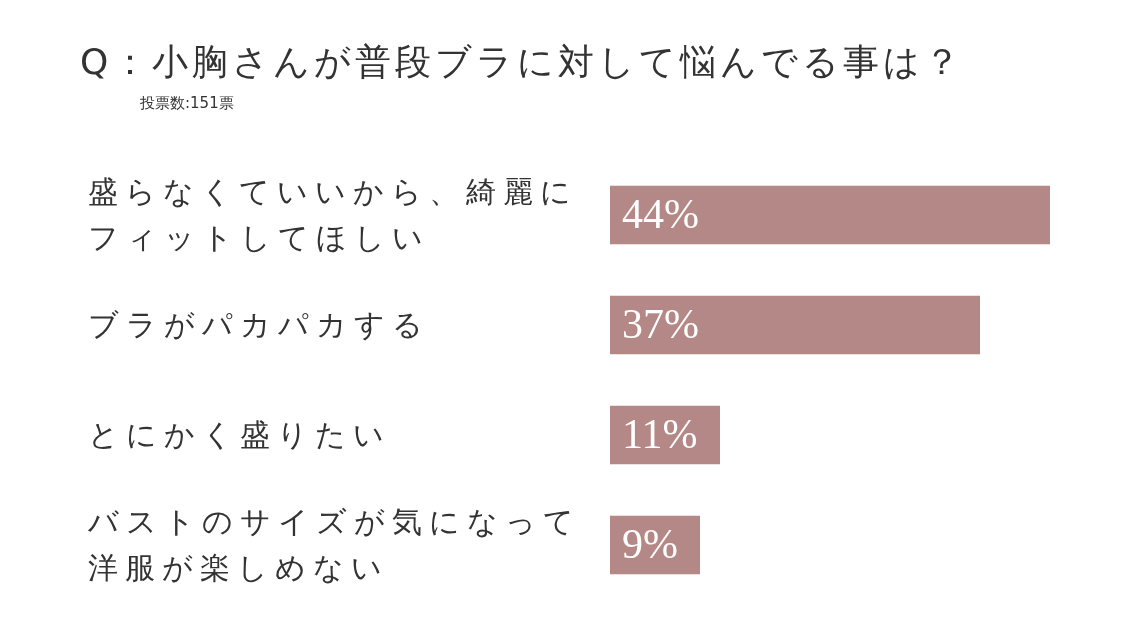 The image size is (1140, 640). Describe the element at coordinates (335, 545) in the screenshot. I see `y-tick-label: バストのサイズが気になって洋服が楽しめない` at that location.